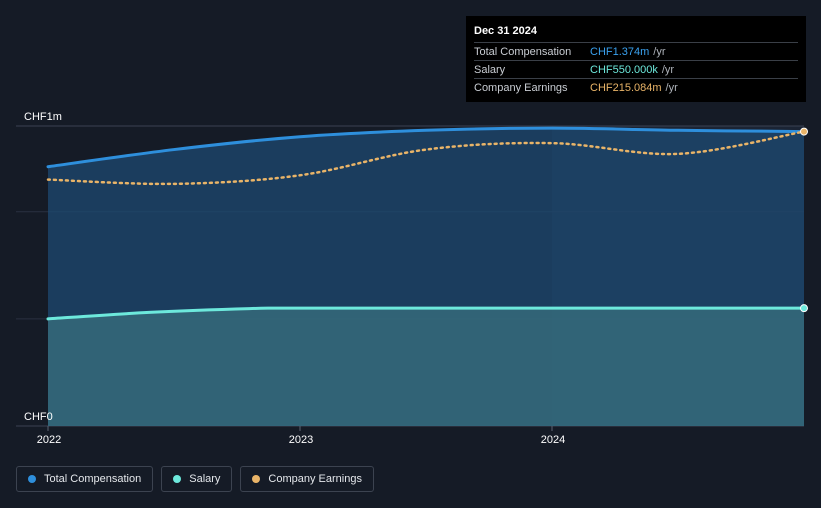 This screenshot has height=508, width=821. What do you see at coordinates (301, 440) in the screenshot?
I see `x-tick-label: 2023` at bounding box center [301, 440].